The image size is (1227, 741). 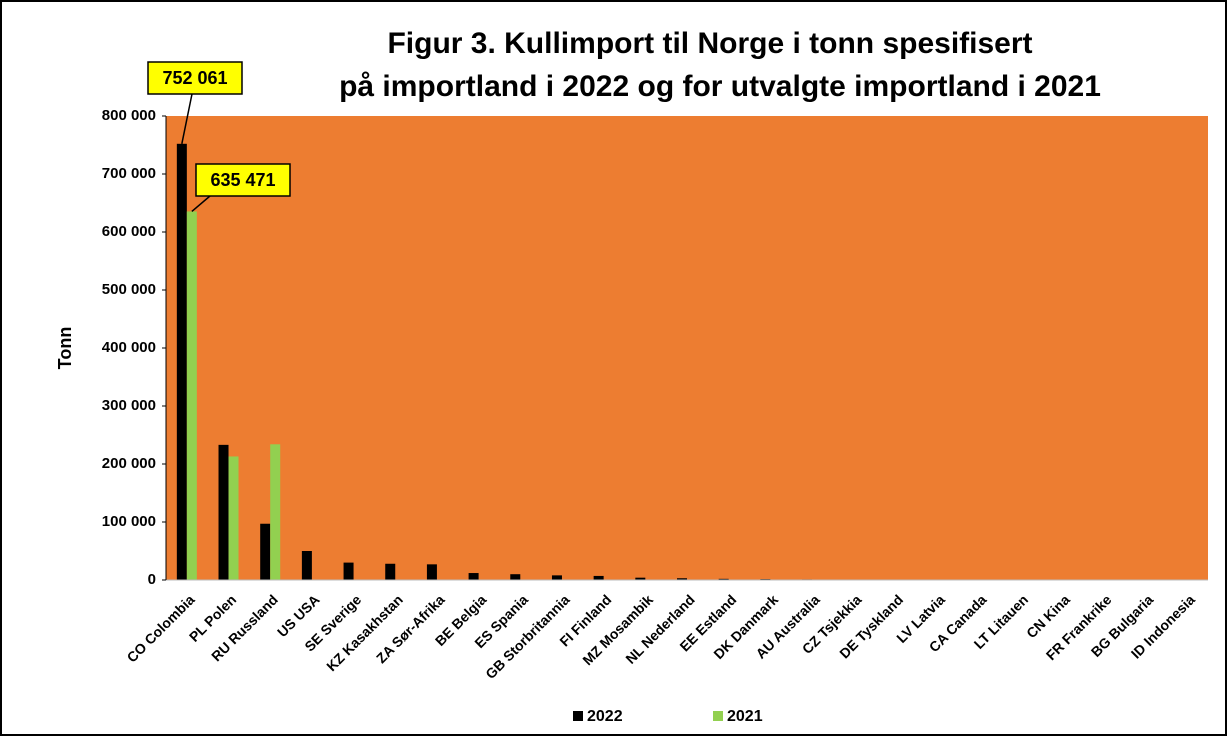 What do you see at coordinates (129, 115) in the screenshot?
I see `y-tick-label: 800 000` at bounding box center [129, 115].